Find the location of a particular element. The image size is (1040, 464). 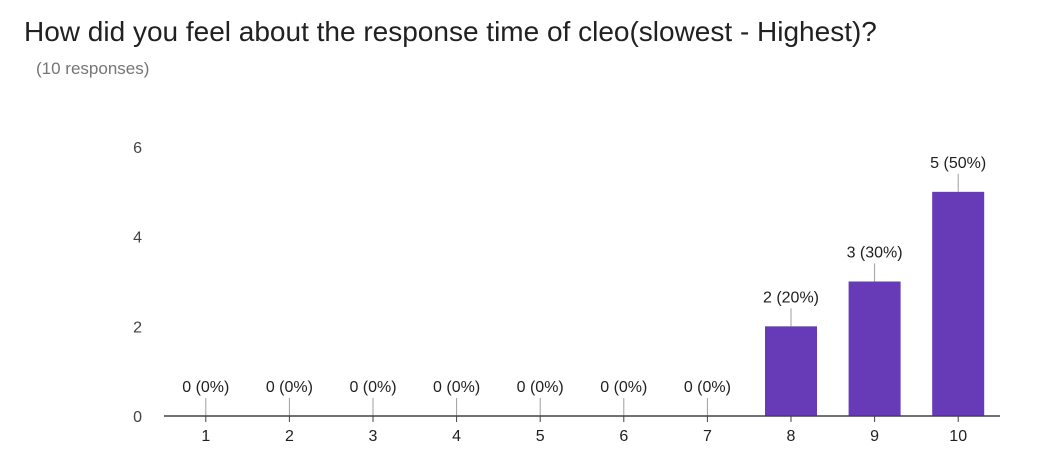

x-tick-label: 3 is located at coordinates (373, 436).